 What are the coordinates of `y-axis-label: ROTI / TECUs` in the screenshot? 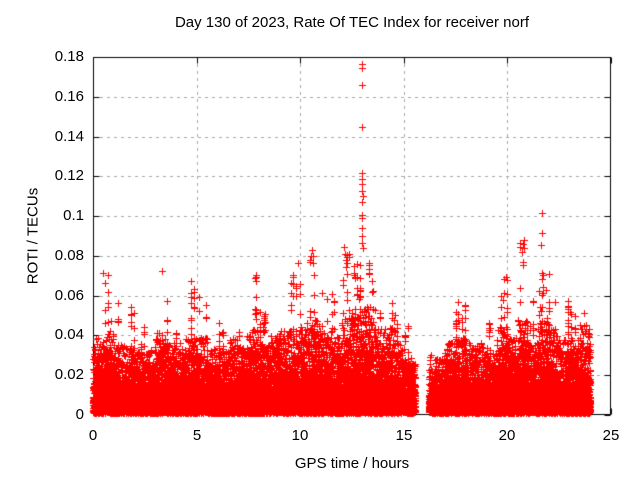 It's located at (33, 236).